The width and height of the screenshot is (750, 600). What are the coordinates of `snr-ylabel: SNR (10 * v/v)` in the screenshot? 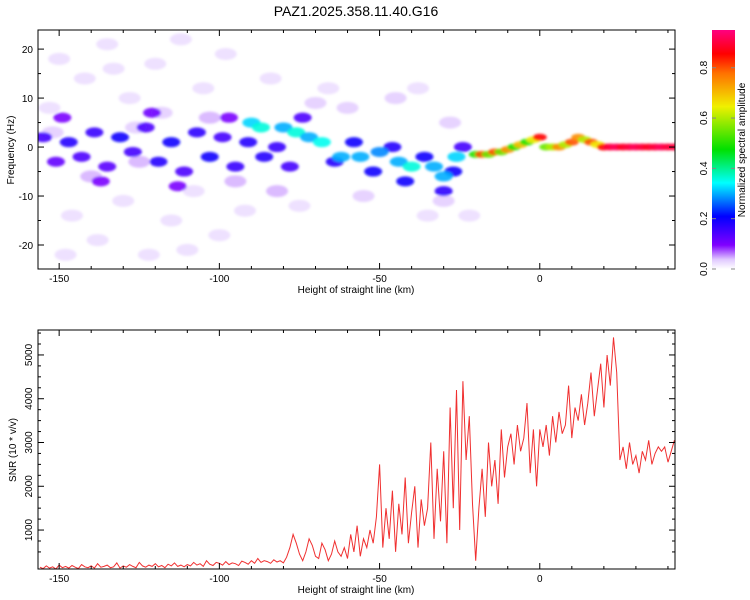 It's located at (13, 450).